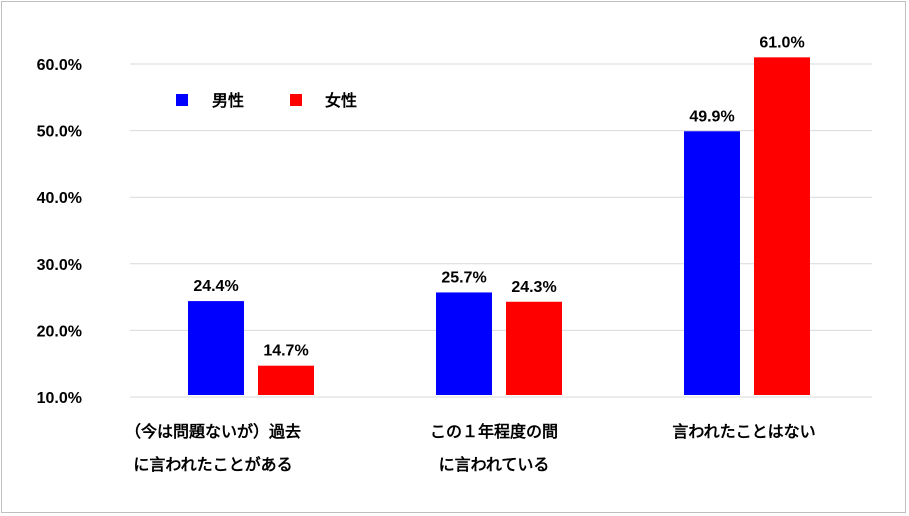  I want to click on legend: 男性 女性, so click(282, 99).